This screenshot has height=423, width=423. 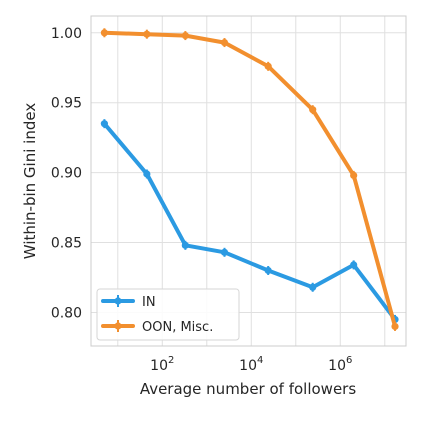 What do you see at coordinates (162, 364) in the screenshot?
I see `x-tick-label: 10²` at bounding box center [162, 364].